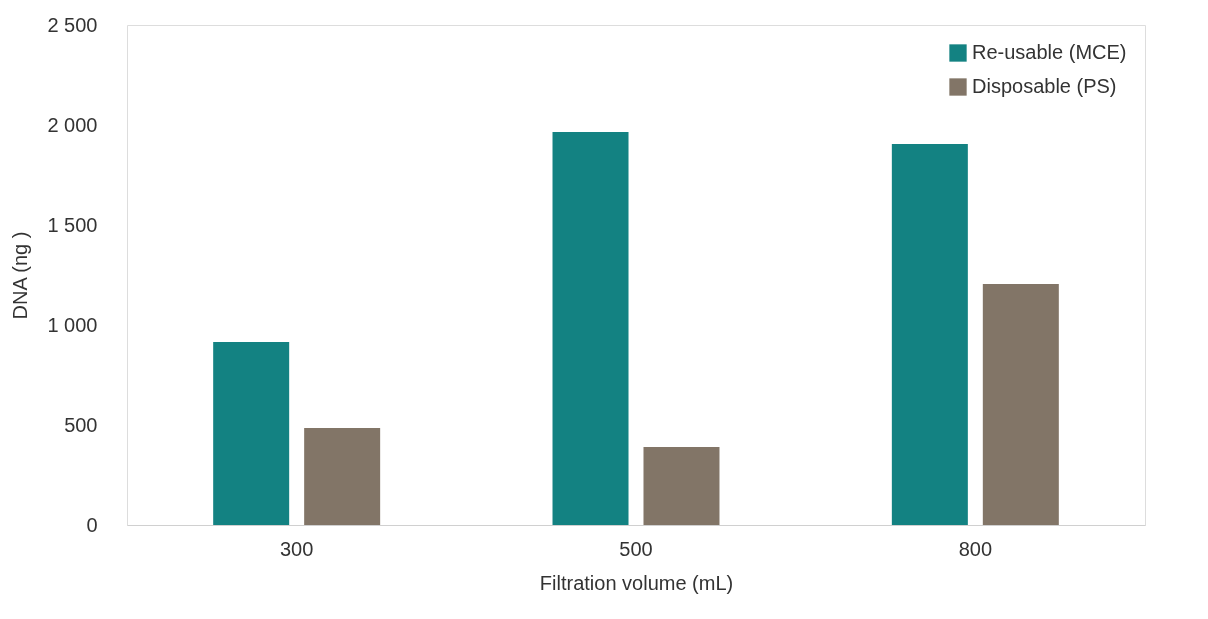  I want to click on y-tick-label: 500, so click(81, 424).